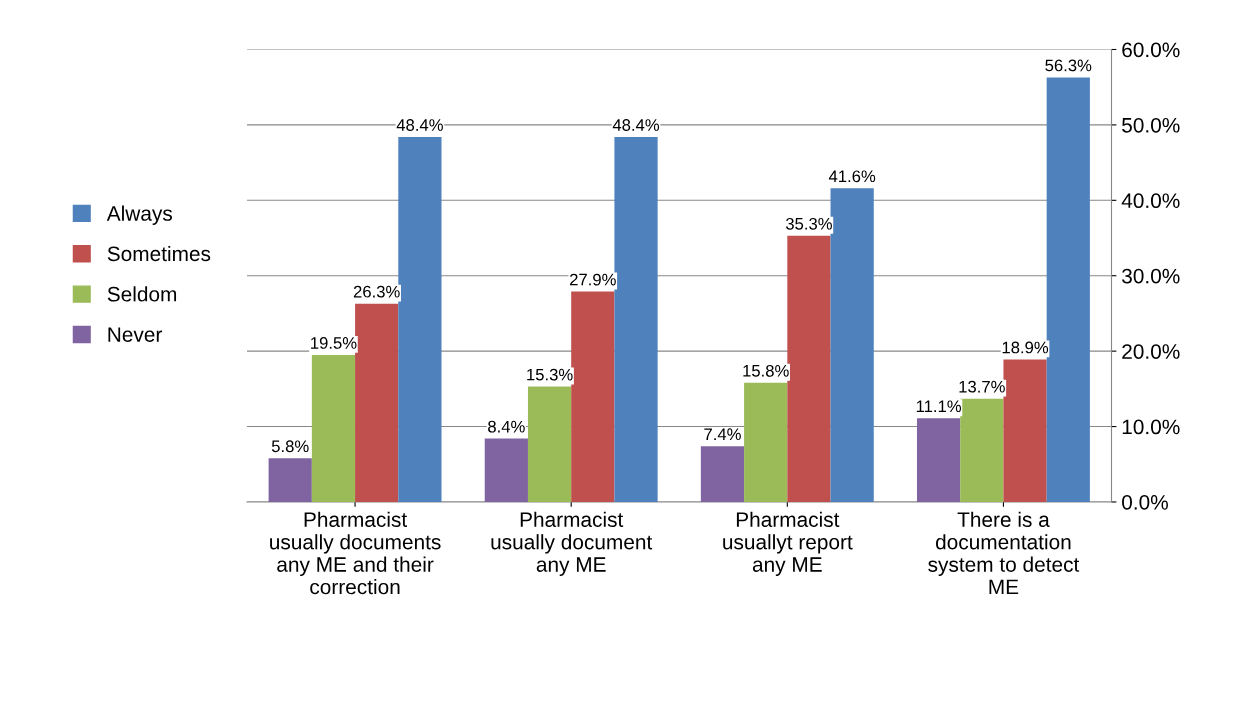  What do you see at coordinates (1151, 50) in the screenshot?
I see `y-tick-label: 60.0%` at bounding box center [1151, 50].